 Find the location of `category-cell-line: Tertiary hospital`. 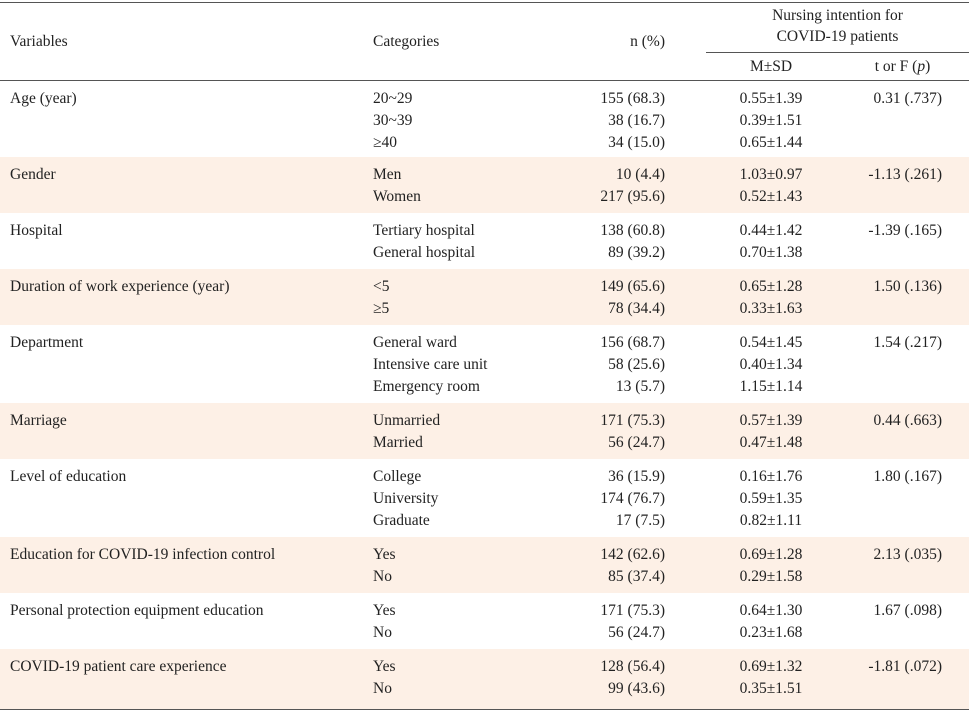

category-cell-line: Tertiary hospital is located at coordinates (424, 230).